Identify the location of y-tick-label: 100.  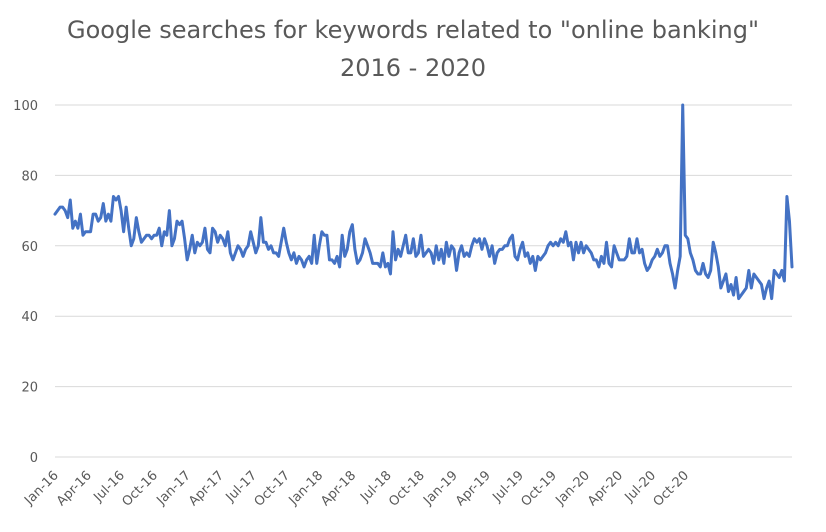
(25, 106).